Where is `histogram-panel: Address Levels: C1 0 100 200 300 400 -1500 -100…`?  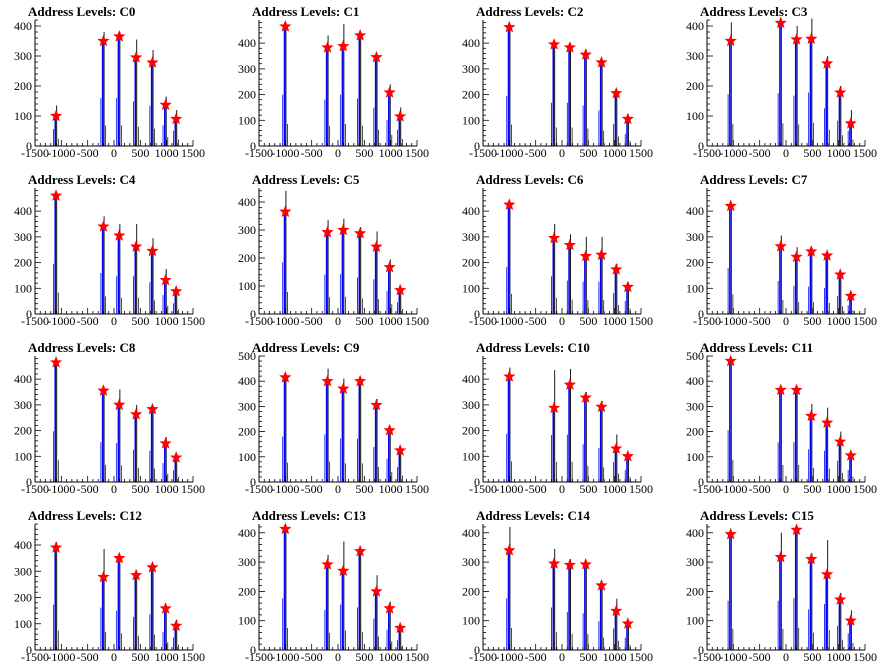 histogram-panel: Address Levels: C1 0 100 200 300 400 -1500 -100… is located at coordinates (336, 84).